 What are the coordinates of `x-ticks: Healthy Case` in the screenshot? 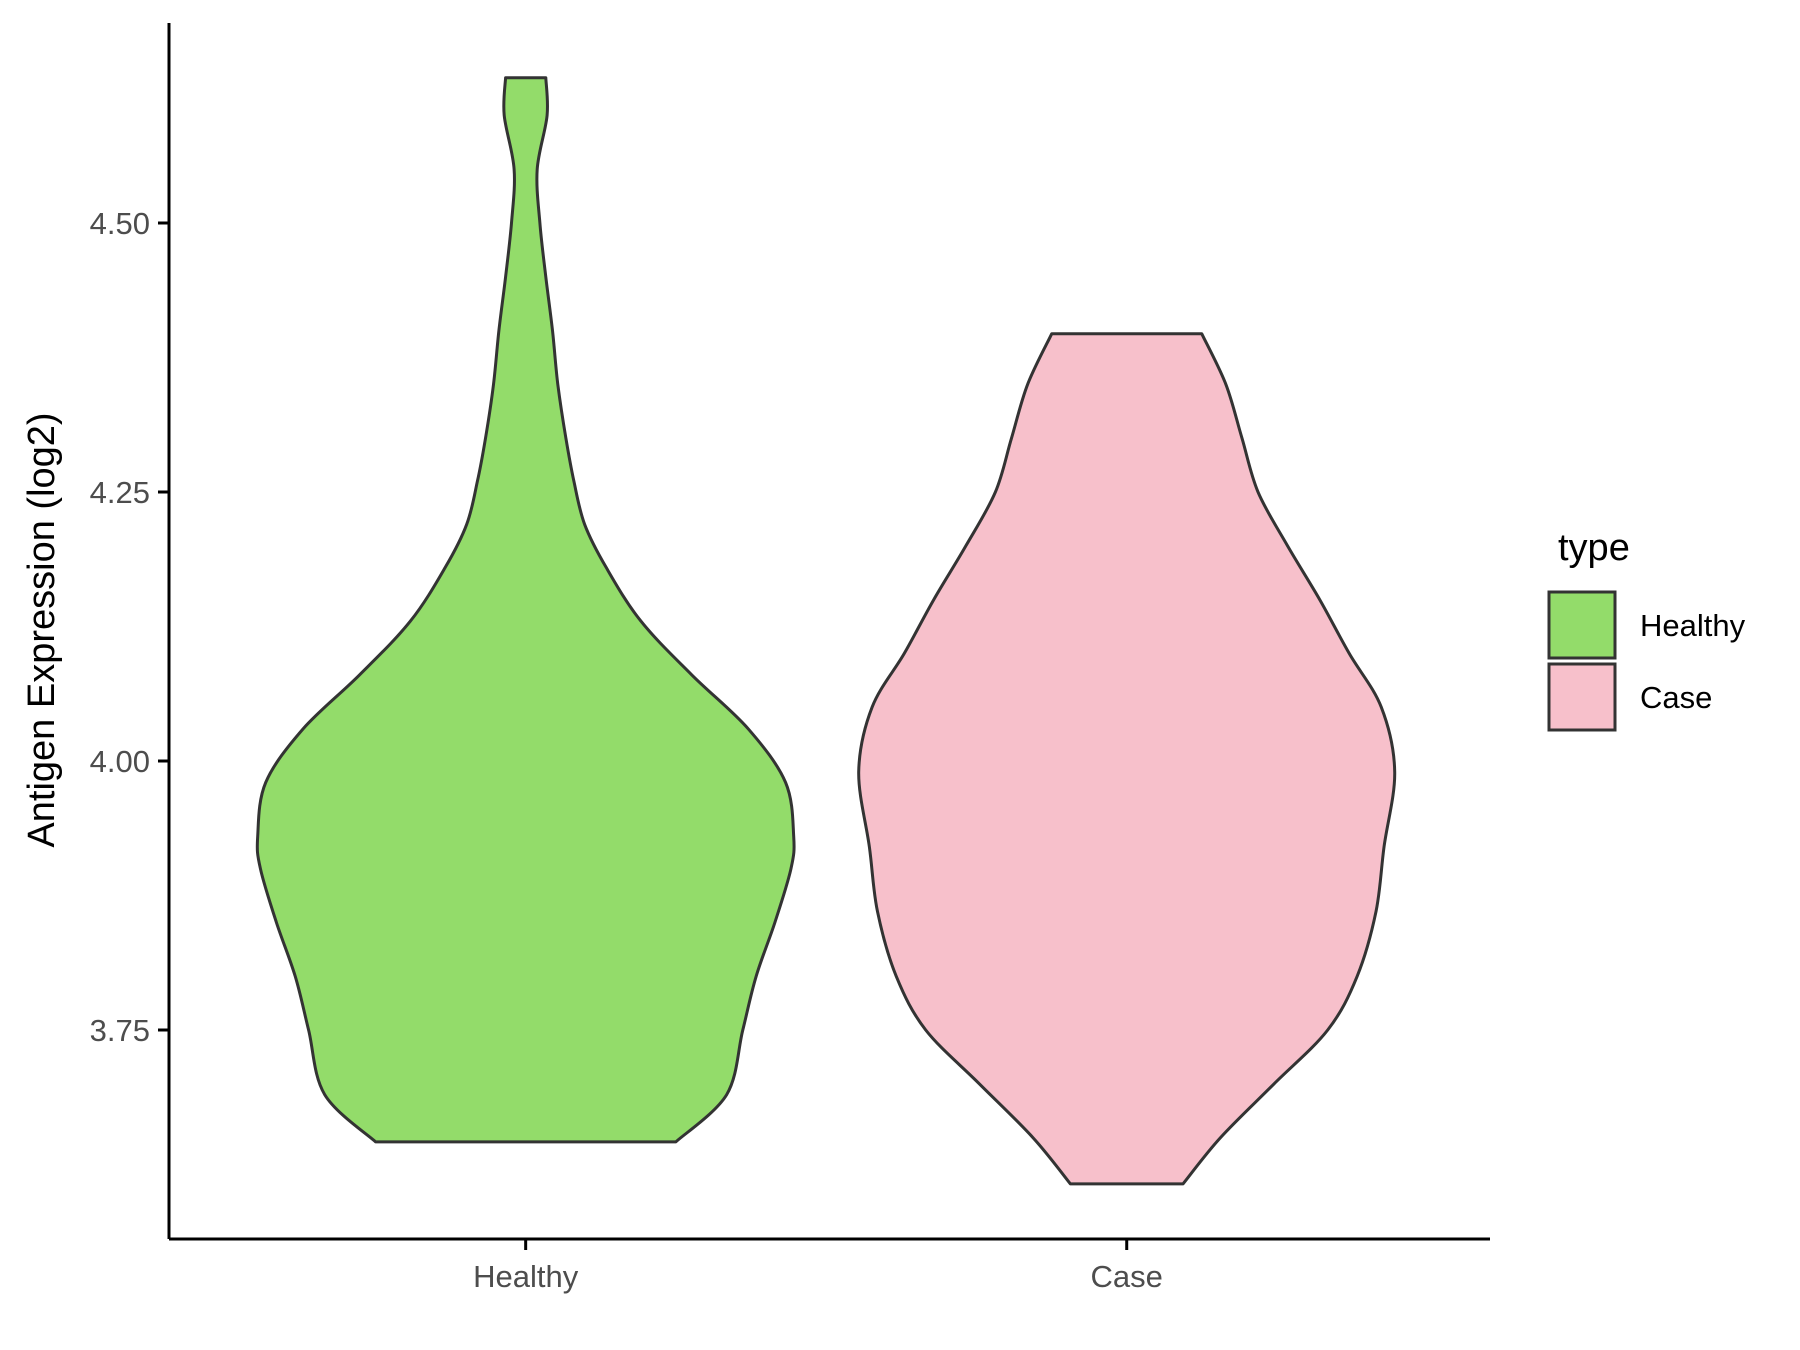 It's located at (818, 1266).